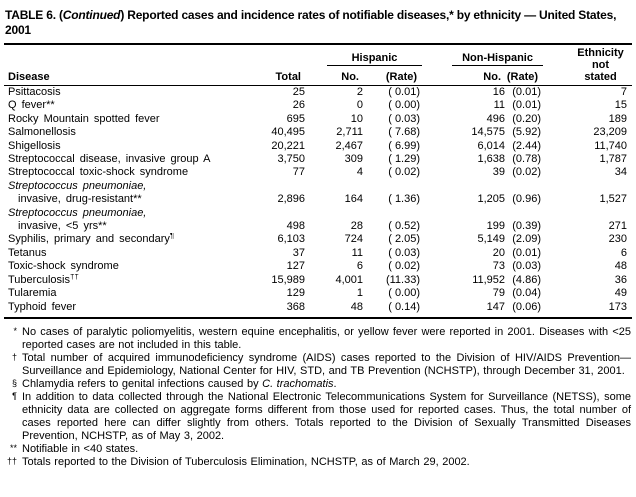  What do you see at coordinates (14, 395) in the screenshot?
I see `footnote-marker: ¶` at bounding box center [14, 395].